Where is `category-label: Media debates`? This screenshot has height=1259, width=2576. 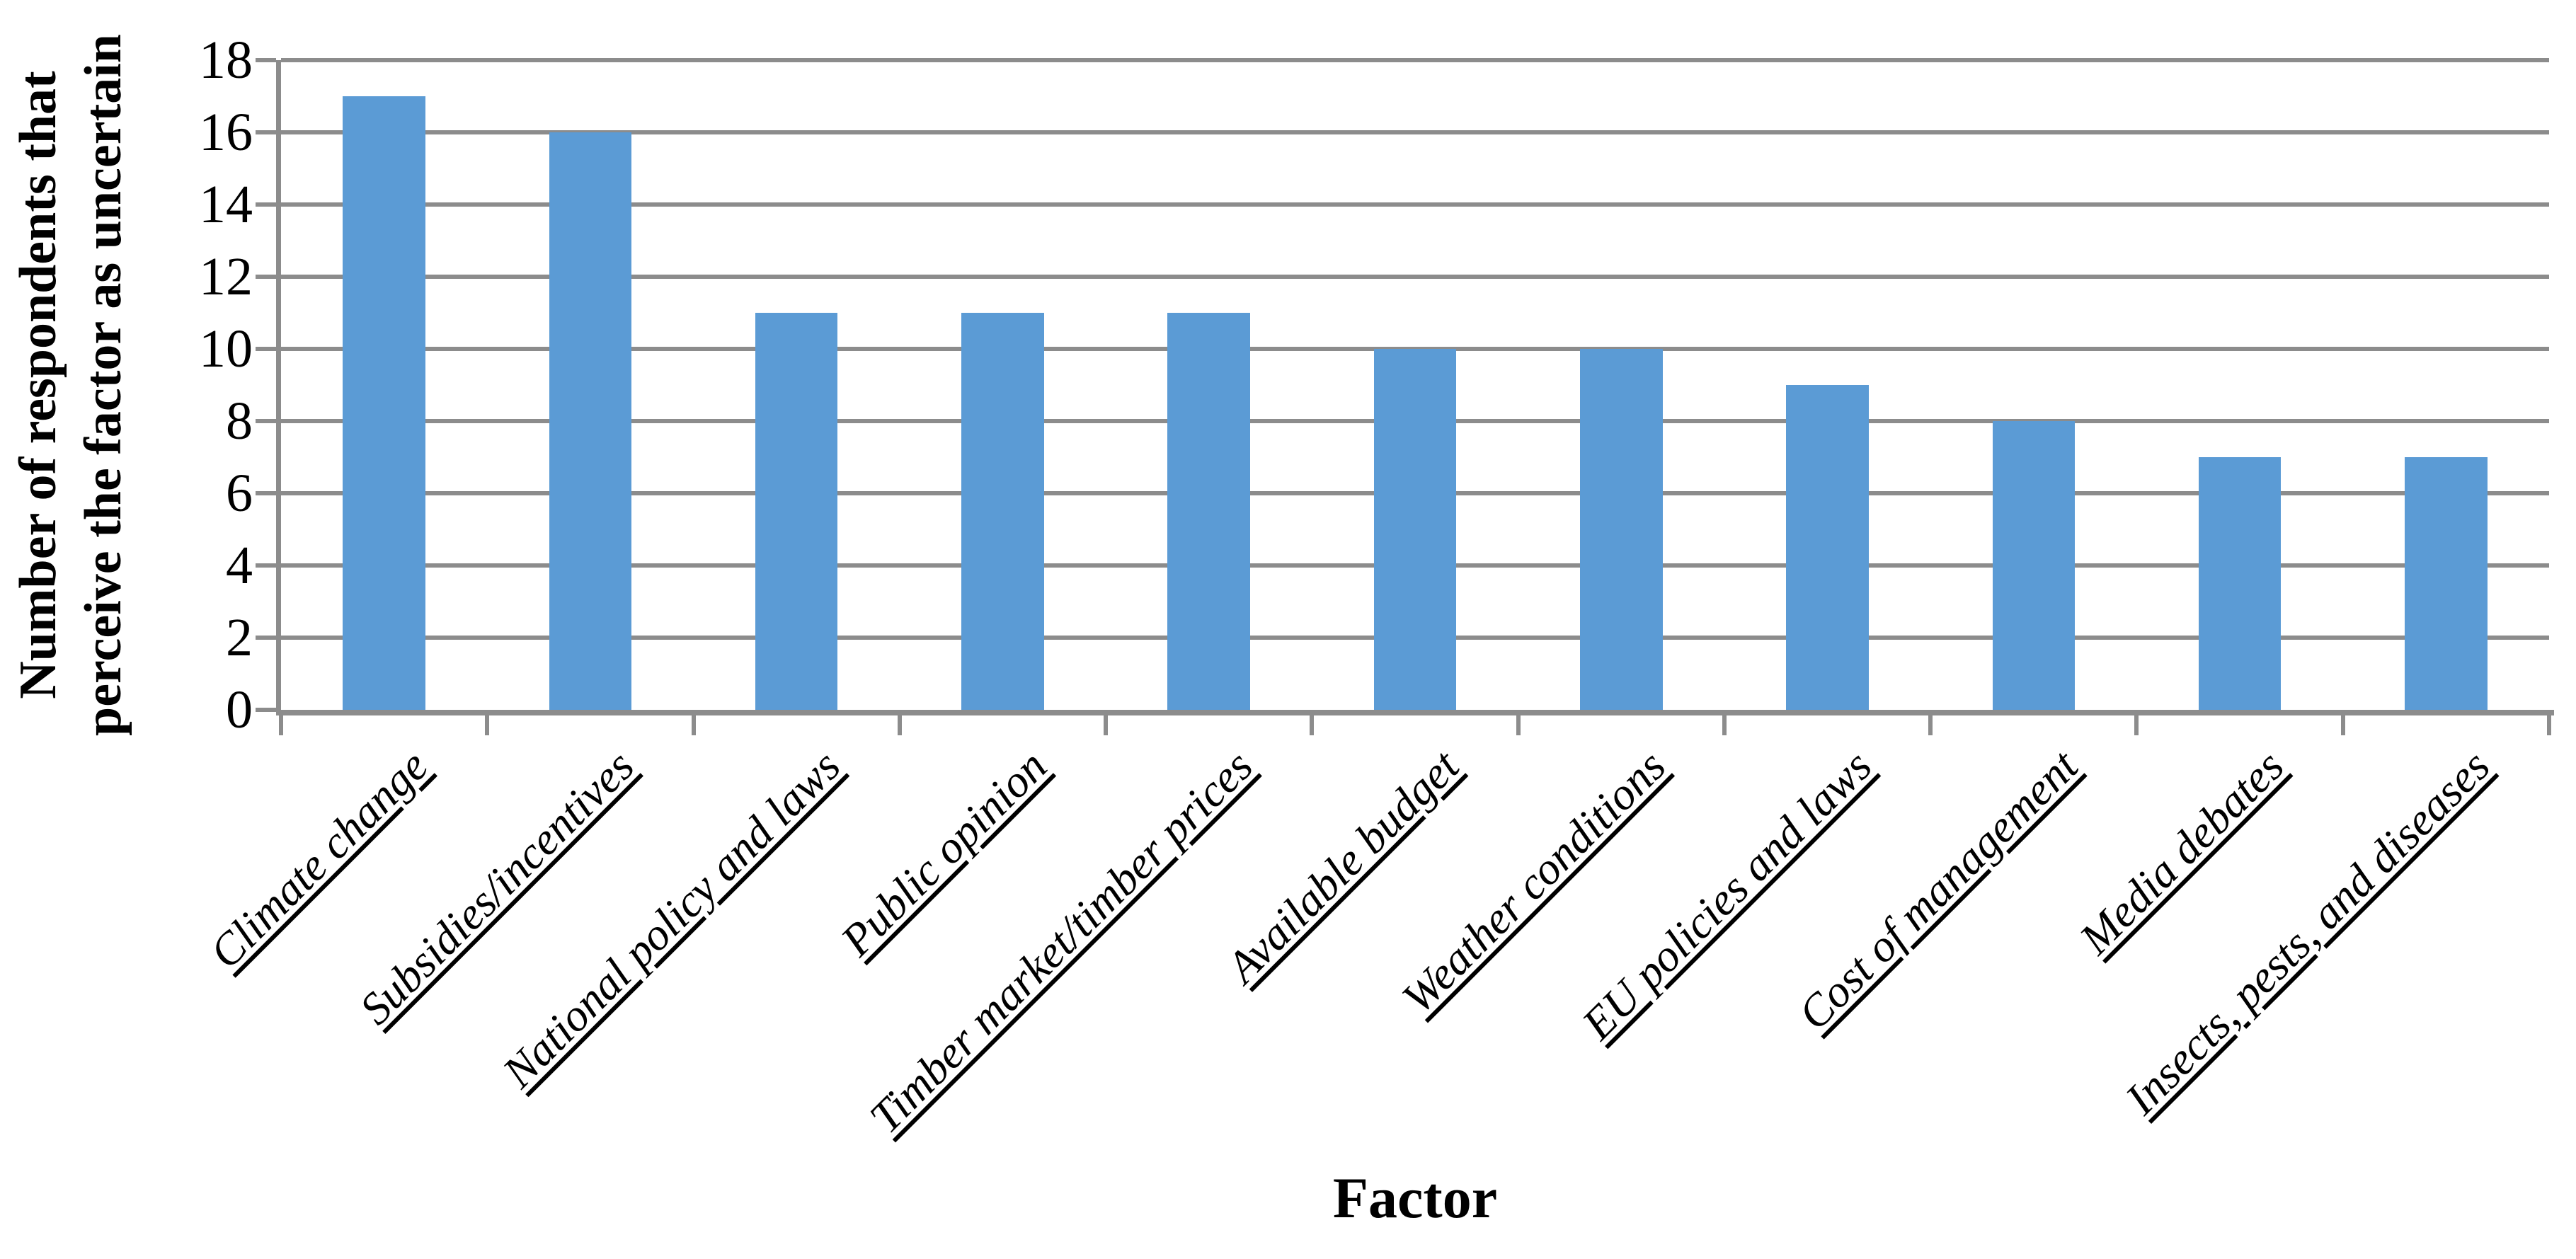
category-label: Media debates is located at coordinates (2182, 852).